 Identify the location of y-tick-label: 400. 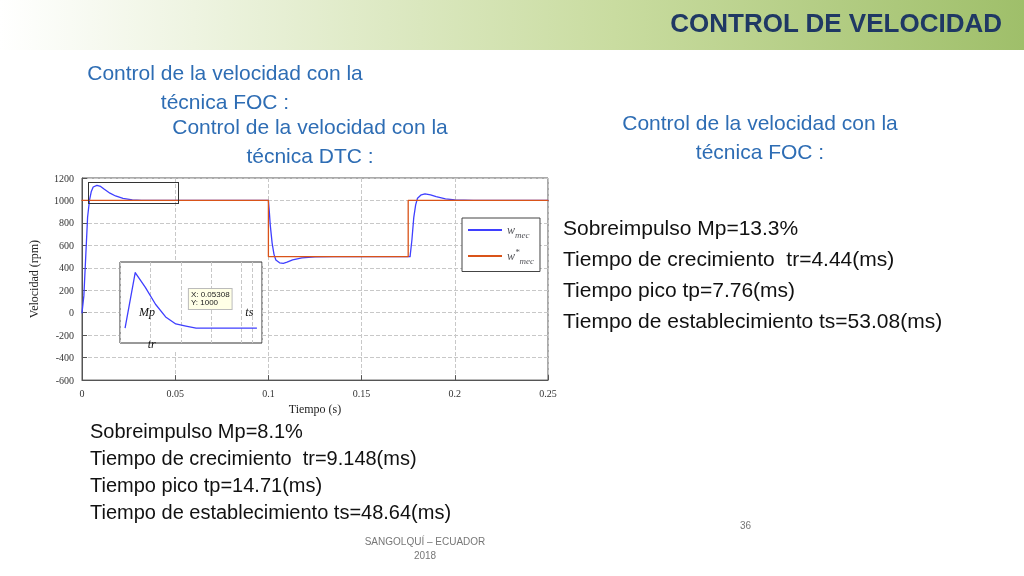
(66, 268).